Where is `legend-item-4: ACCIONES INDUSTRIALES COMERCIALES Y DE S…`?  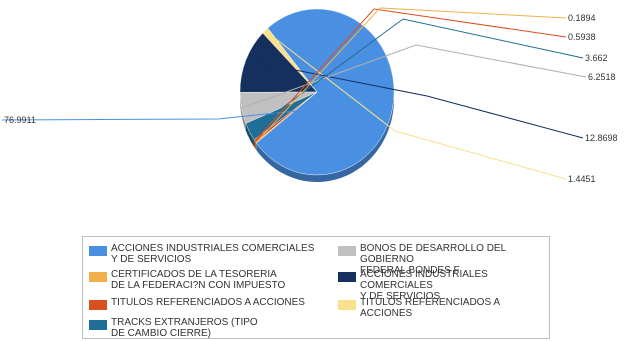
legend-item-4: ACCIONES INDUSTRIALES COMERCIALES Y DE S… is located at coordinates (443, 285).